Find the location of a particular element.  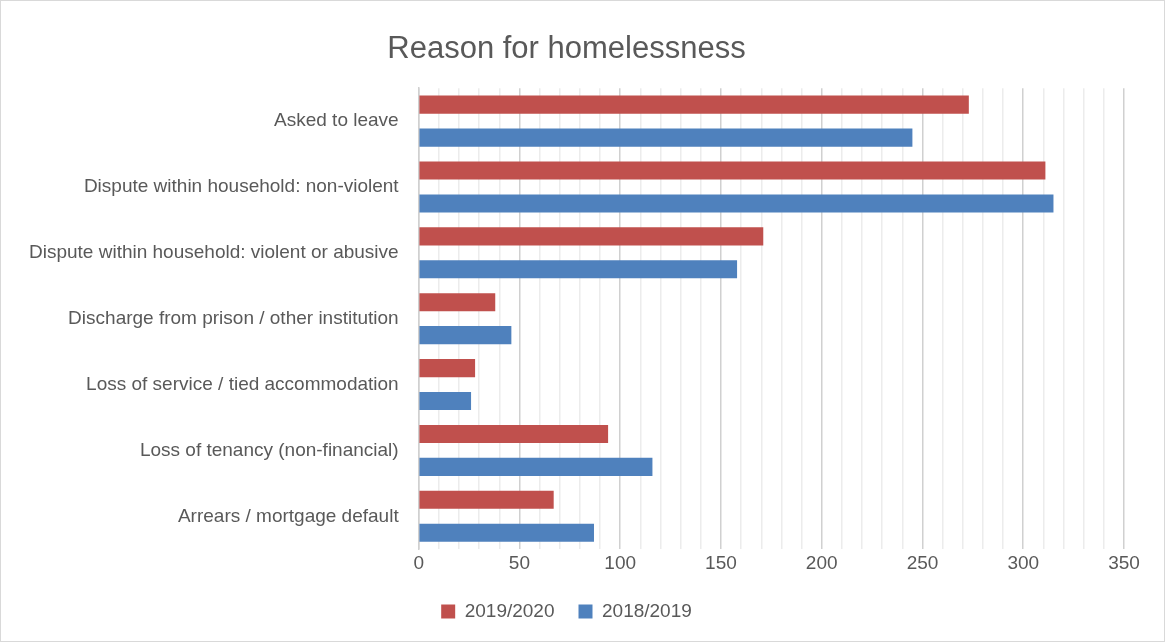

chart-title: Reason for homelessness is located at coordinates (566, 48).